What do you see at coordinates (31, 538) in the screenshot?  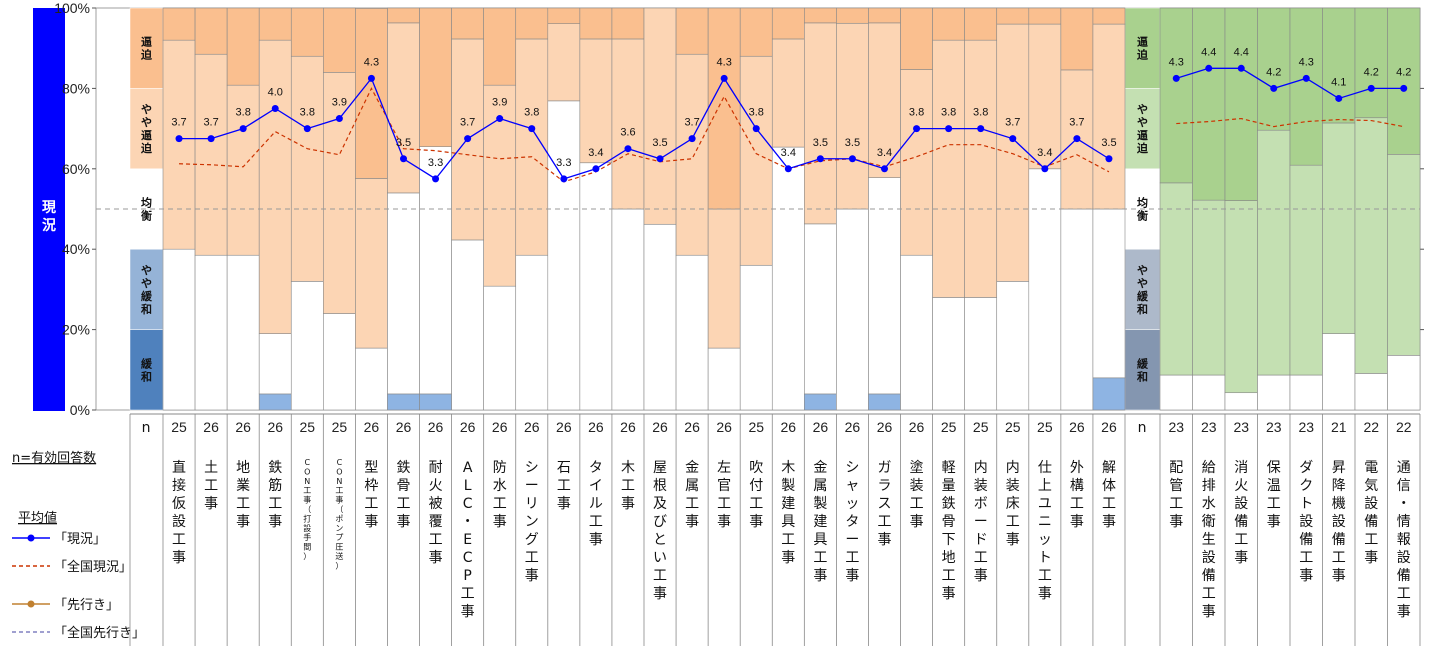 I see `legend-marker` at bounding box center [31, 538].